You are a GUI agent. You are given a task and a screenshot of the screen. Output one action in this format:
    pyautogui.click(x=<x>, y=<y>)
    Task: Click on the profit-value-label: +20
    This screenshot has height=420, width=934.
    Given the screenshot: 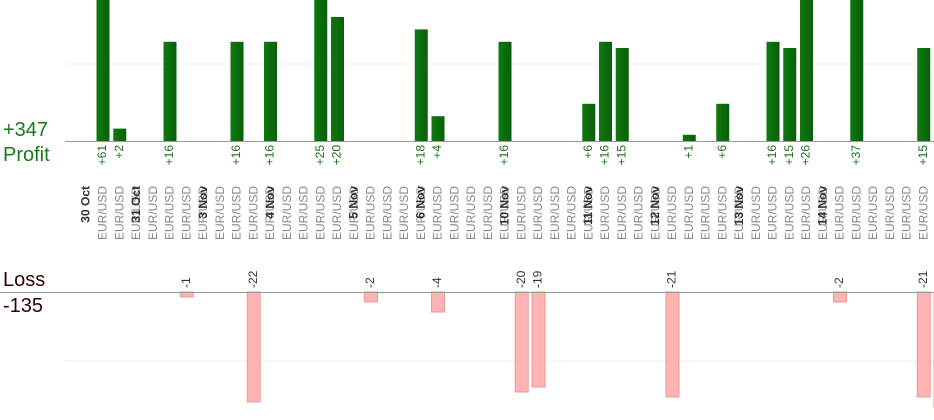 What is the action you would take?
    pyautogui.click(x=337, y=155)
    